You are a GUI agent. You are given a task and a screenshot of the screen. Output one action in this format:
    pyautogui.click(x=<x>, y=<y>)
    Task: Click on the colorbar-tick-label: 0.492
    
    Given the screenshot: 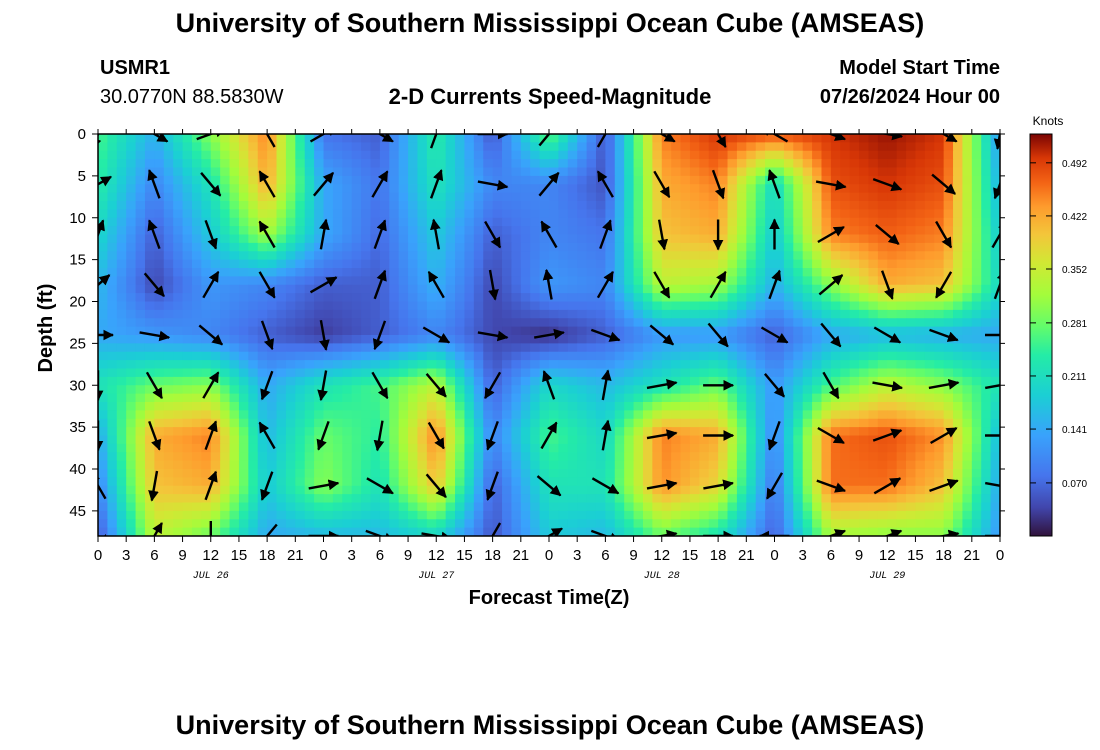 What is the action you would take?
    pyautogui.click(x=1074, y=164)
    